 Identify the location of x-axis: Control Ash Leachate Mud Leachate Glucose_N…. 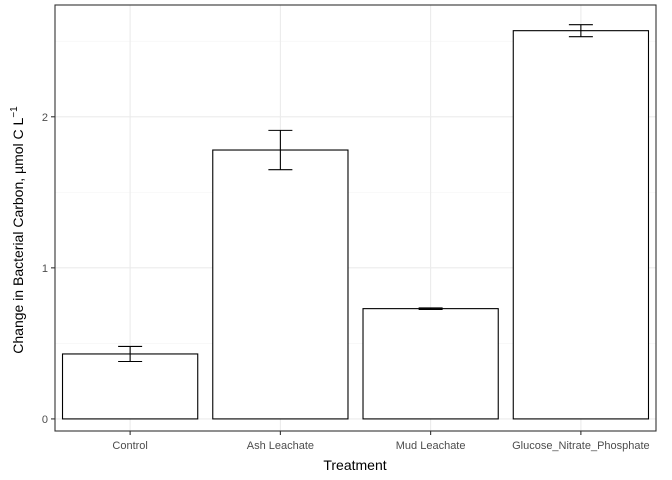
(381, 441).